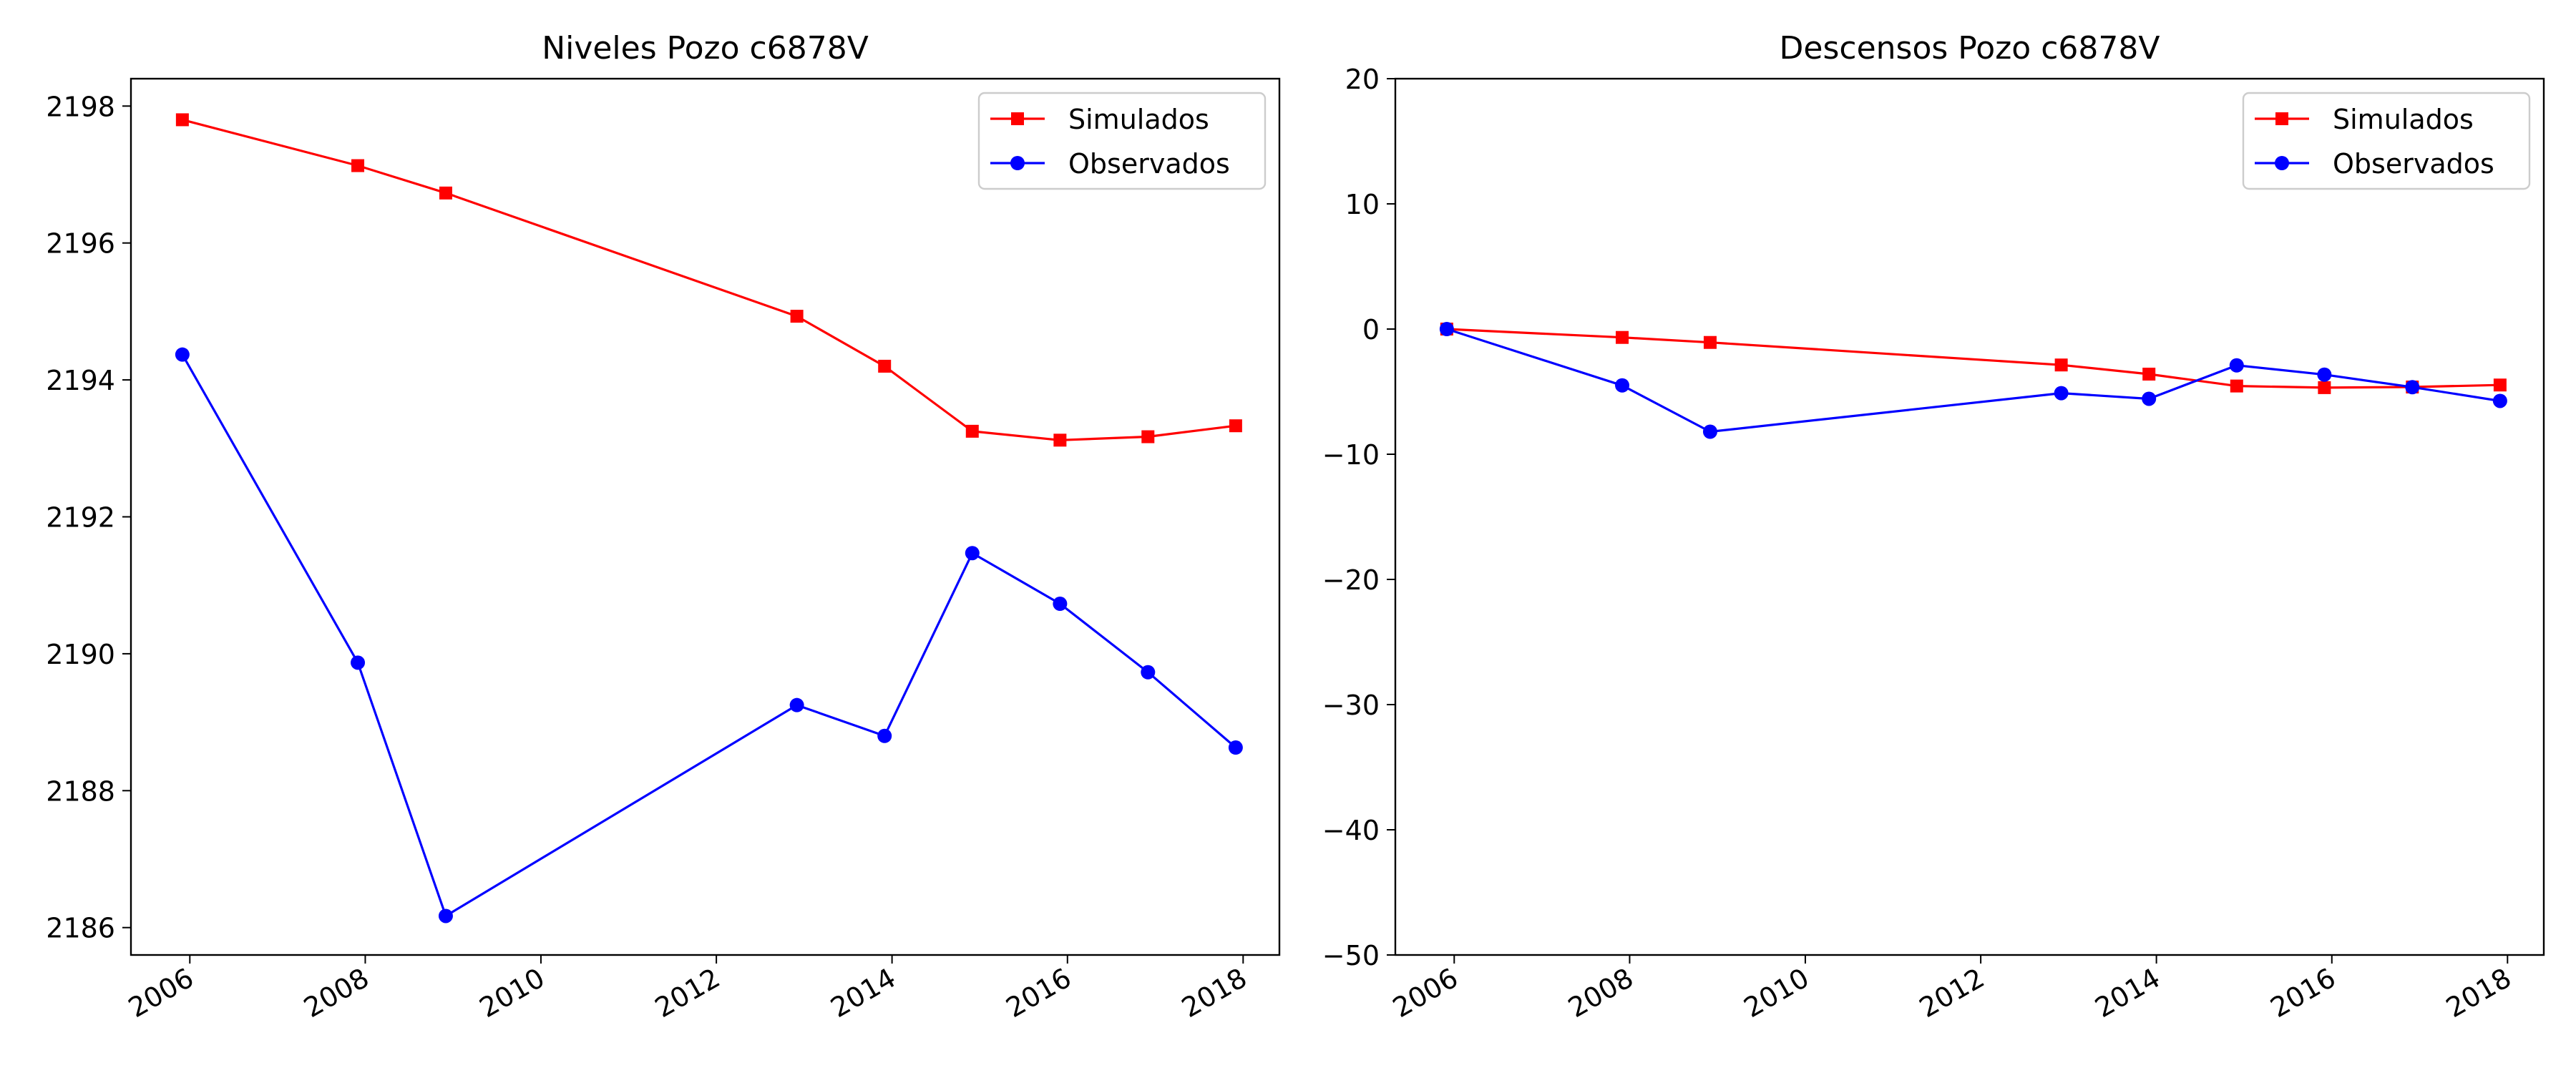 This screenshot has width=2576, height=1073. Describe the element at coordinates (1371, 330) in the screenshot. I see `y-tick-label: 0` at that location.